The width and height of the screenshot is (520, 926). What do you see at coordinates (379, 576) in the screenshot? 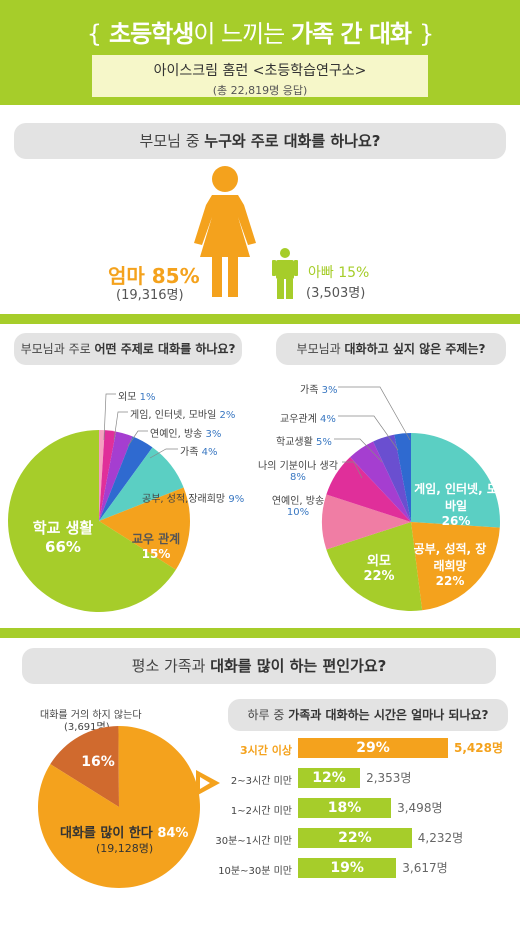
I see `avoid-val-looks: 22%` at bounding box center [379, 576].